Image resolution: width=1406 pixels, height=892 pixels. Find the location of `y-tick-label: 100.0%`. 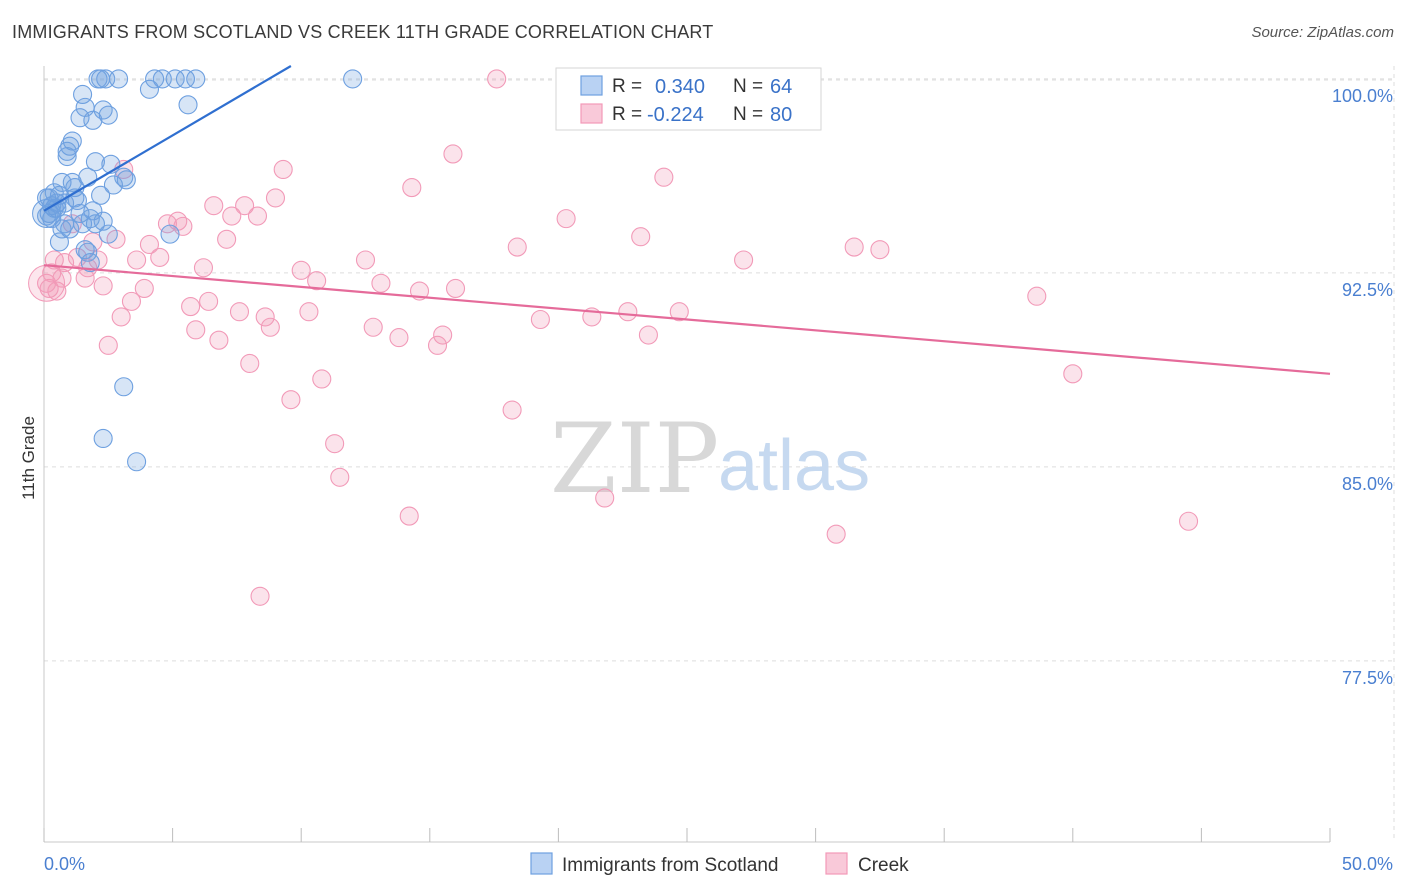

y-tick-label: 100.0% is located at coordinates (1362, 96).